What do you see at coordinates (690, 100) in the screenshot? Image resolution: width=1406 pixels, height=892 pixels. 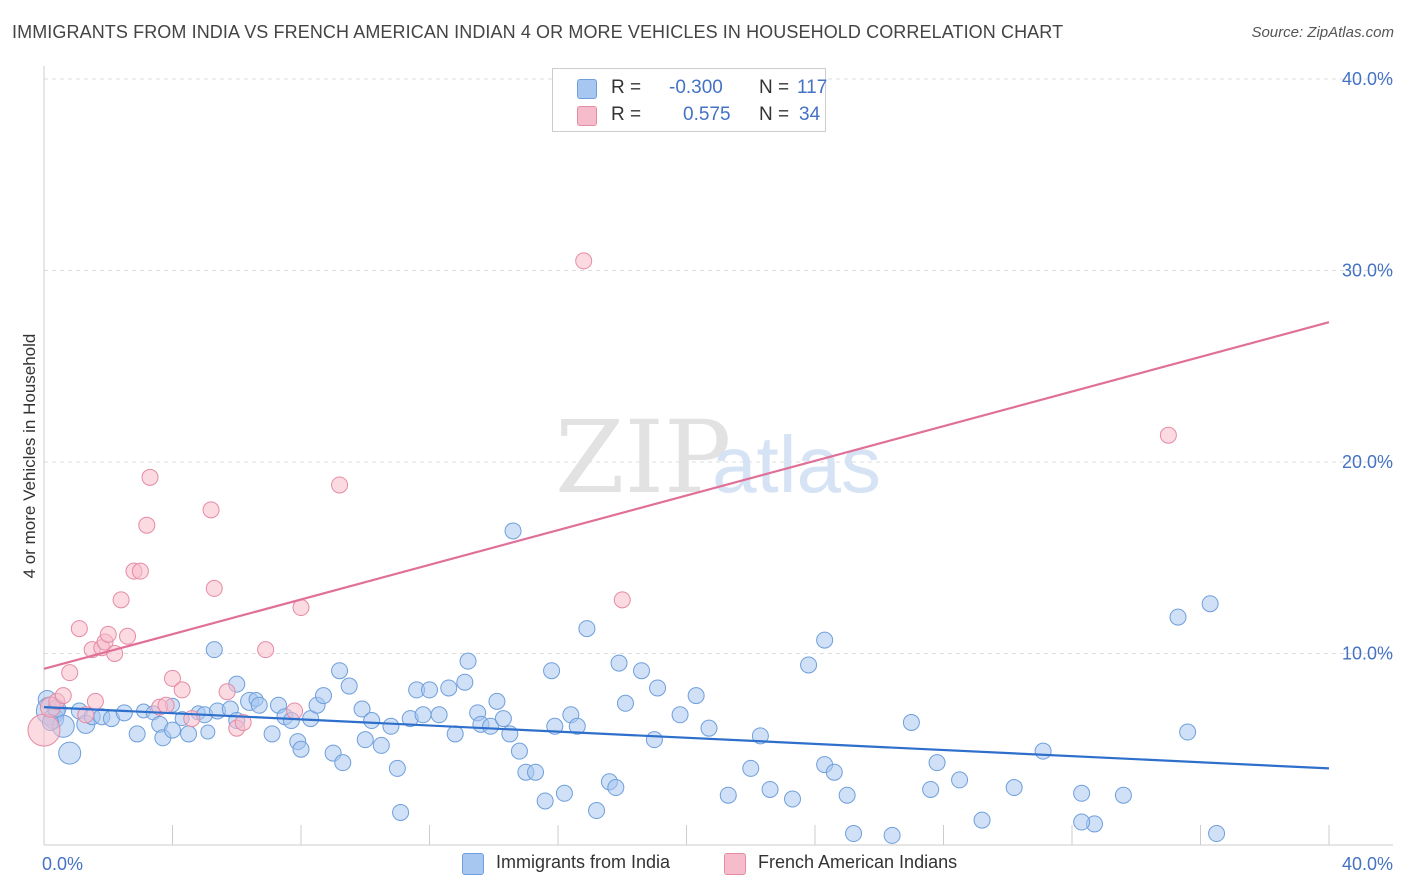 I see `legend-box: R = -0.300 N = 117 R = 0.575 N = 34` at bounding box center [690, 100].